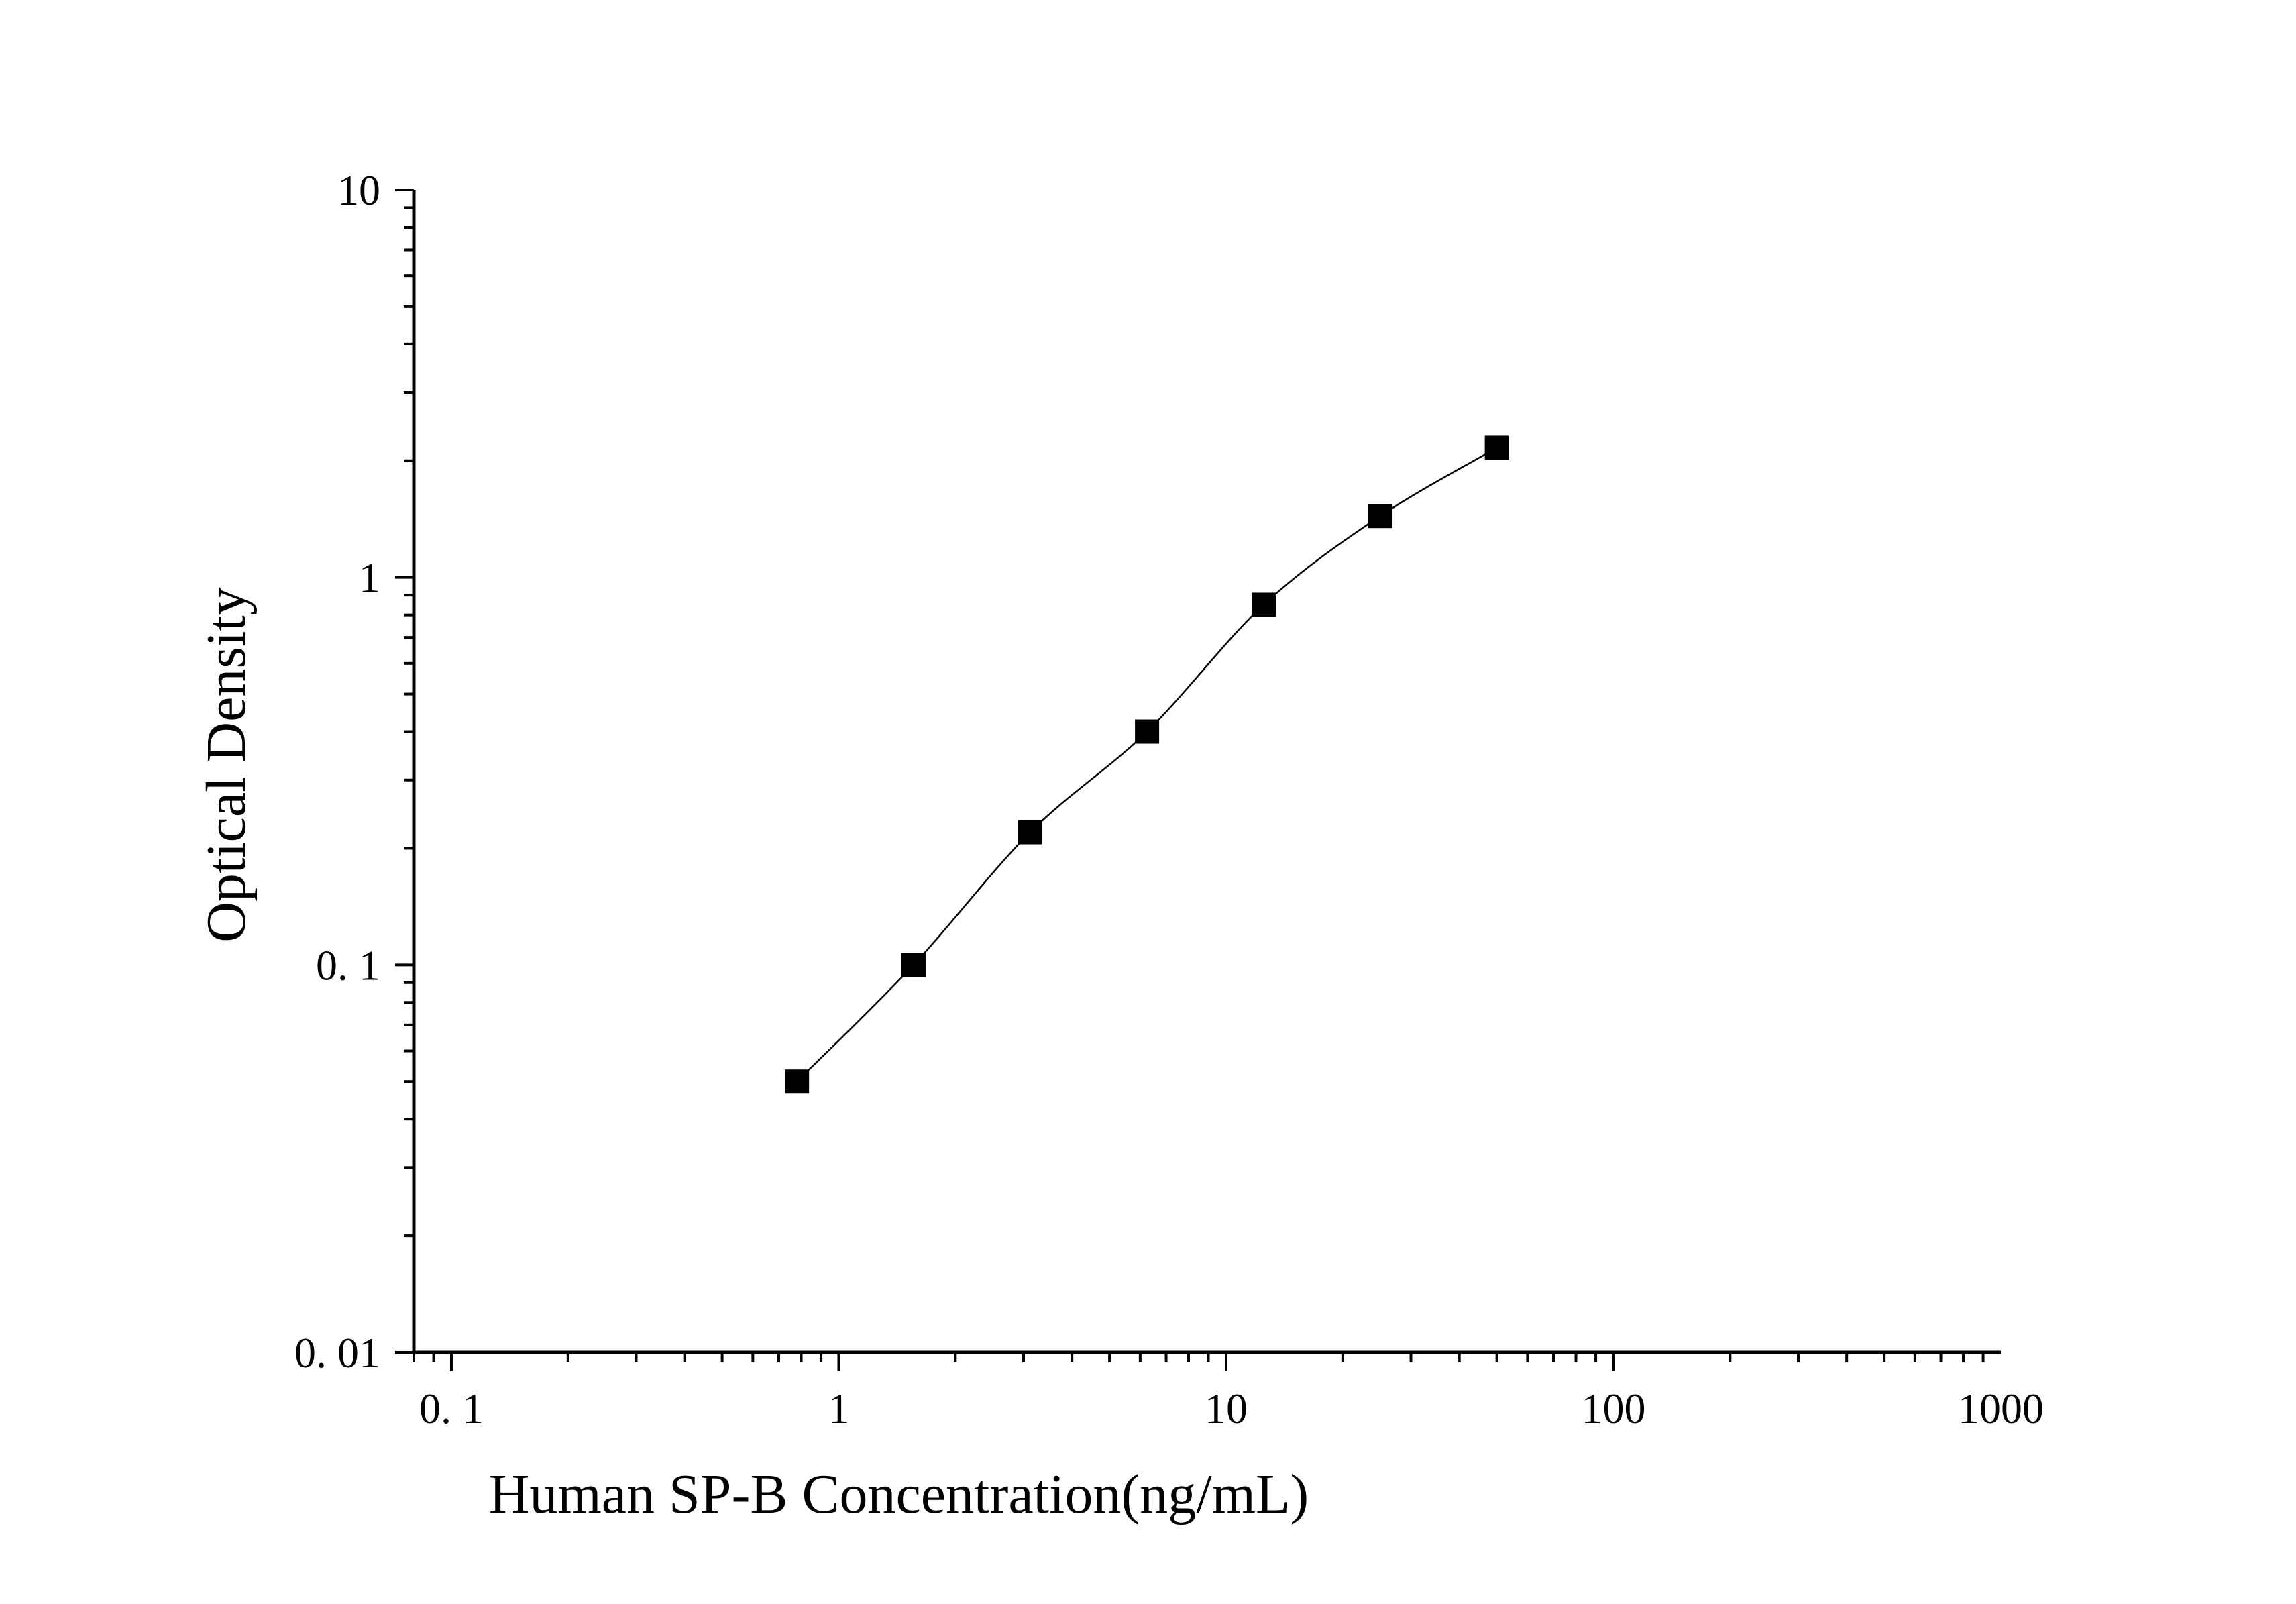 The height and width of the screenshot is (1604, 2296). I want to click on fit-curve-layer, so click(1147, 765).